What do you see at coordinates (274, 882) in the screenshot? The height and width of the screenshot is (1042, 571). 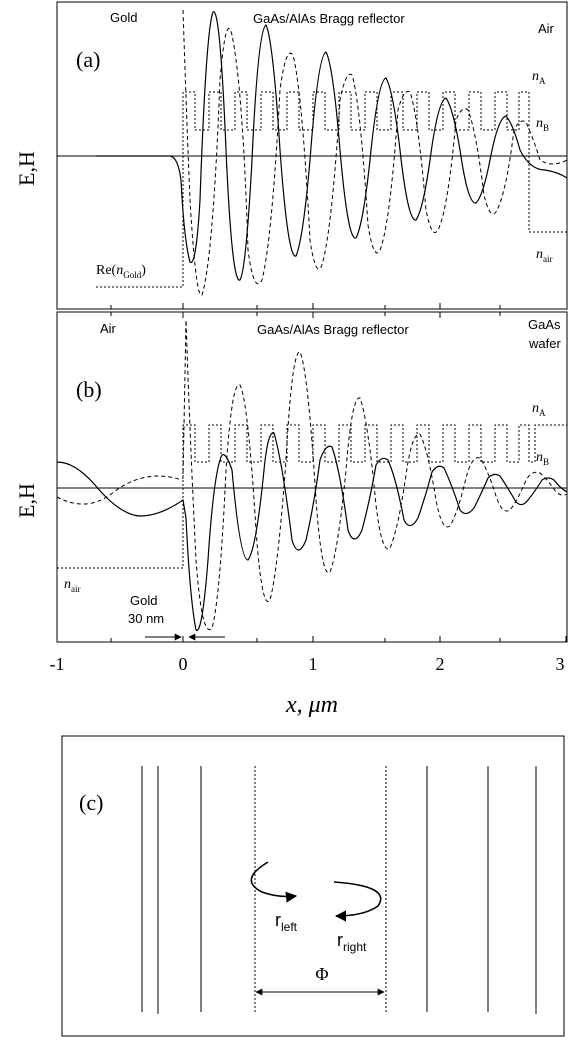 I see `r-left-arrow` at bounding box center [274, 882].